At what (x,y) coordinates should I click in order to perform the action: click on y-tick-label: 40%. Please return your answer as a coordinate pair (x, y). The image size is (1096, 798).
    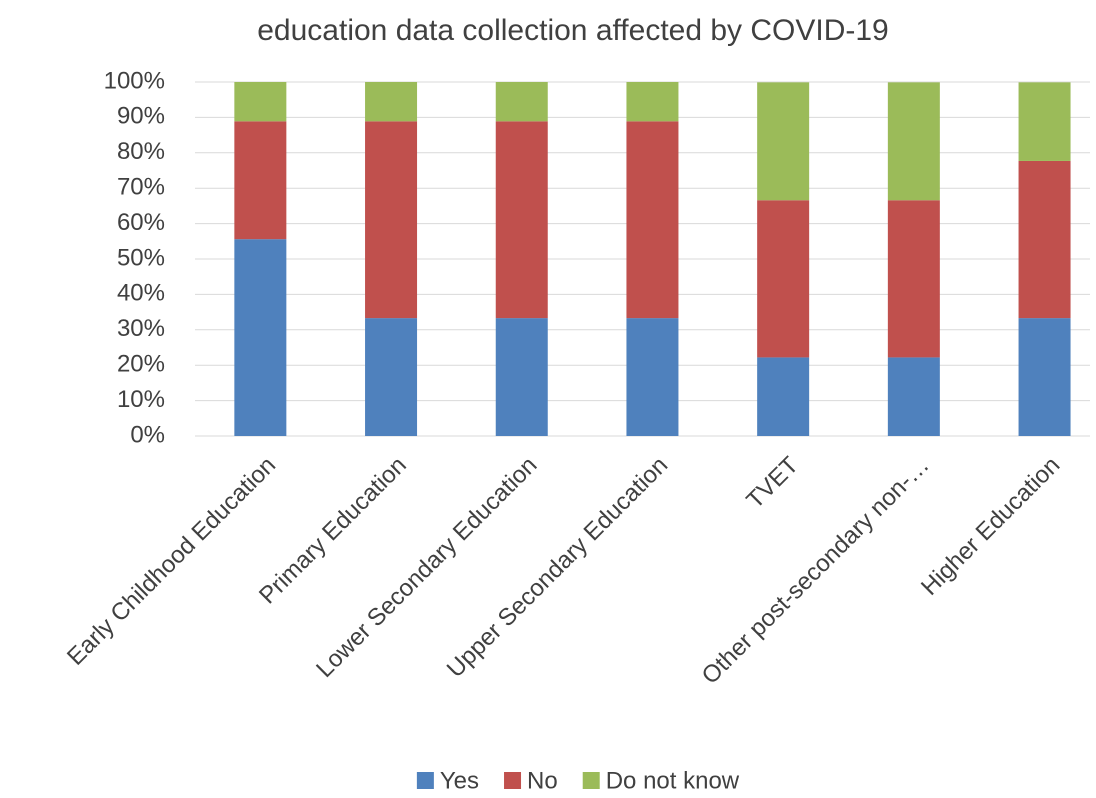
    Looking at the image, I should click on (141, 293).